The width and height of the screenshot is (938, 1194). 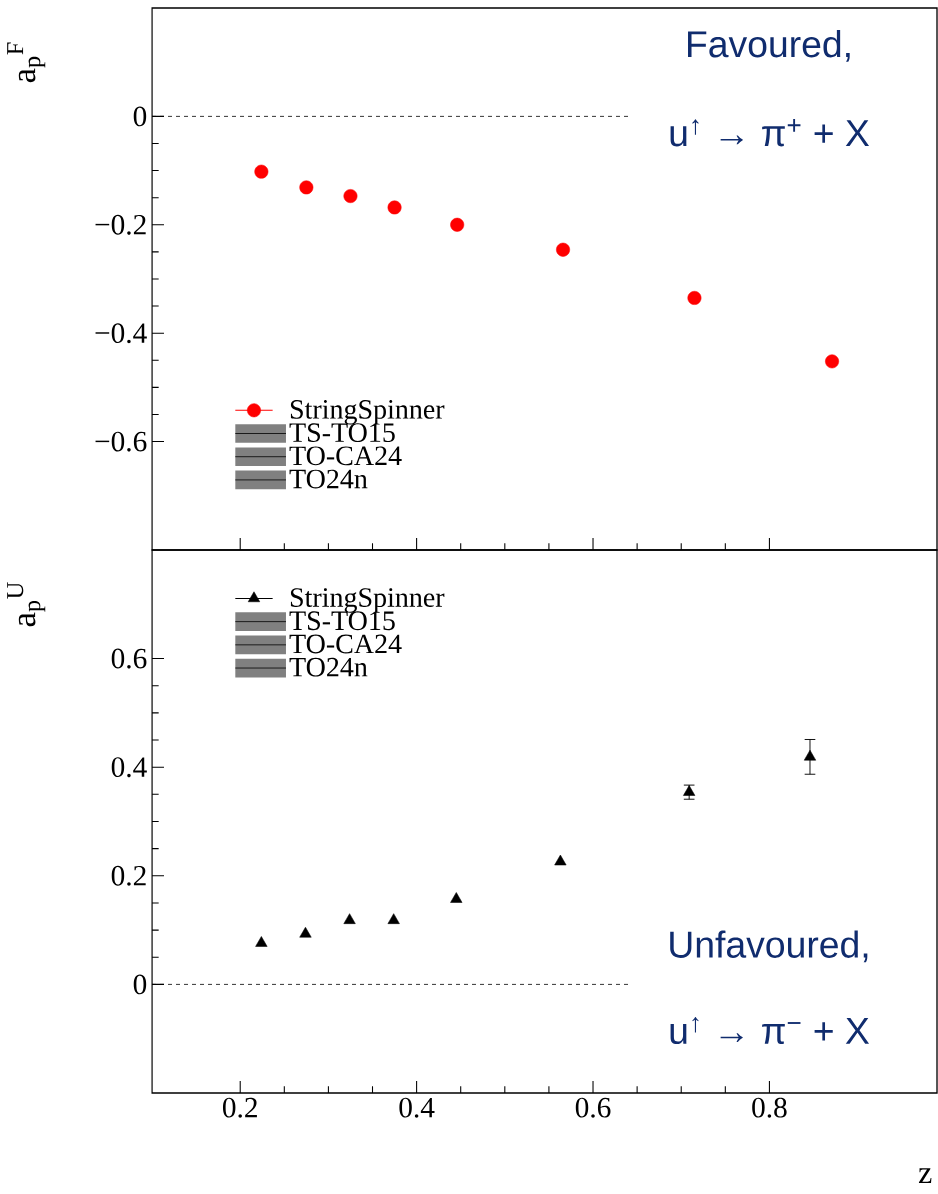 I want to click on x-tick-label: 0.4, so click(x=417, y=1107).